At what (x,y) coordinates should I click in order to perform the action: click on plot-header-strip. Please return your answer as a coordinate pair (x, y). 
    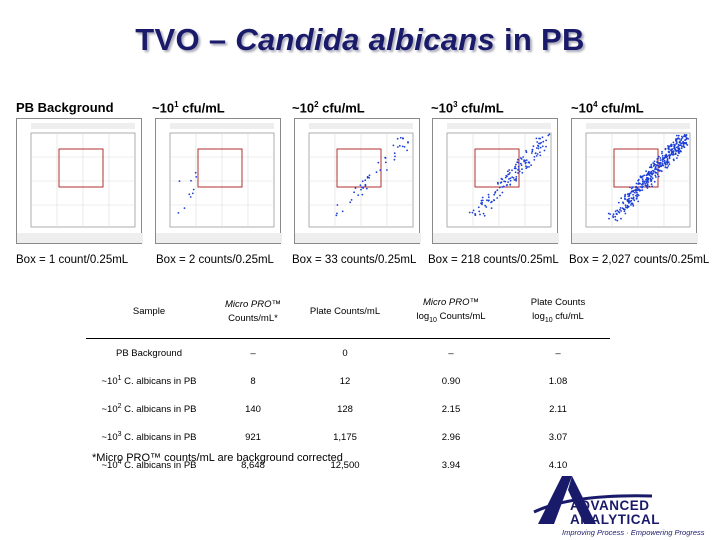
    Looking at the image, I should click on (83, 126).